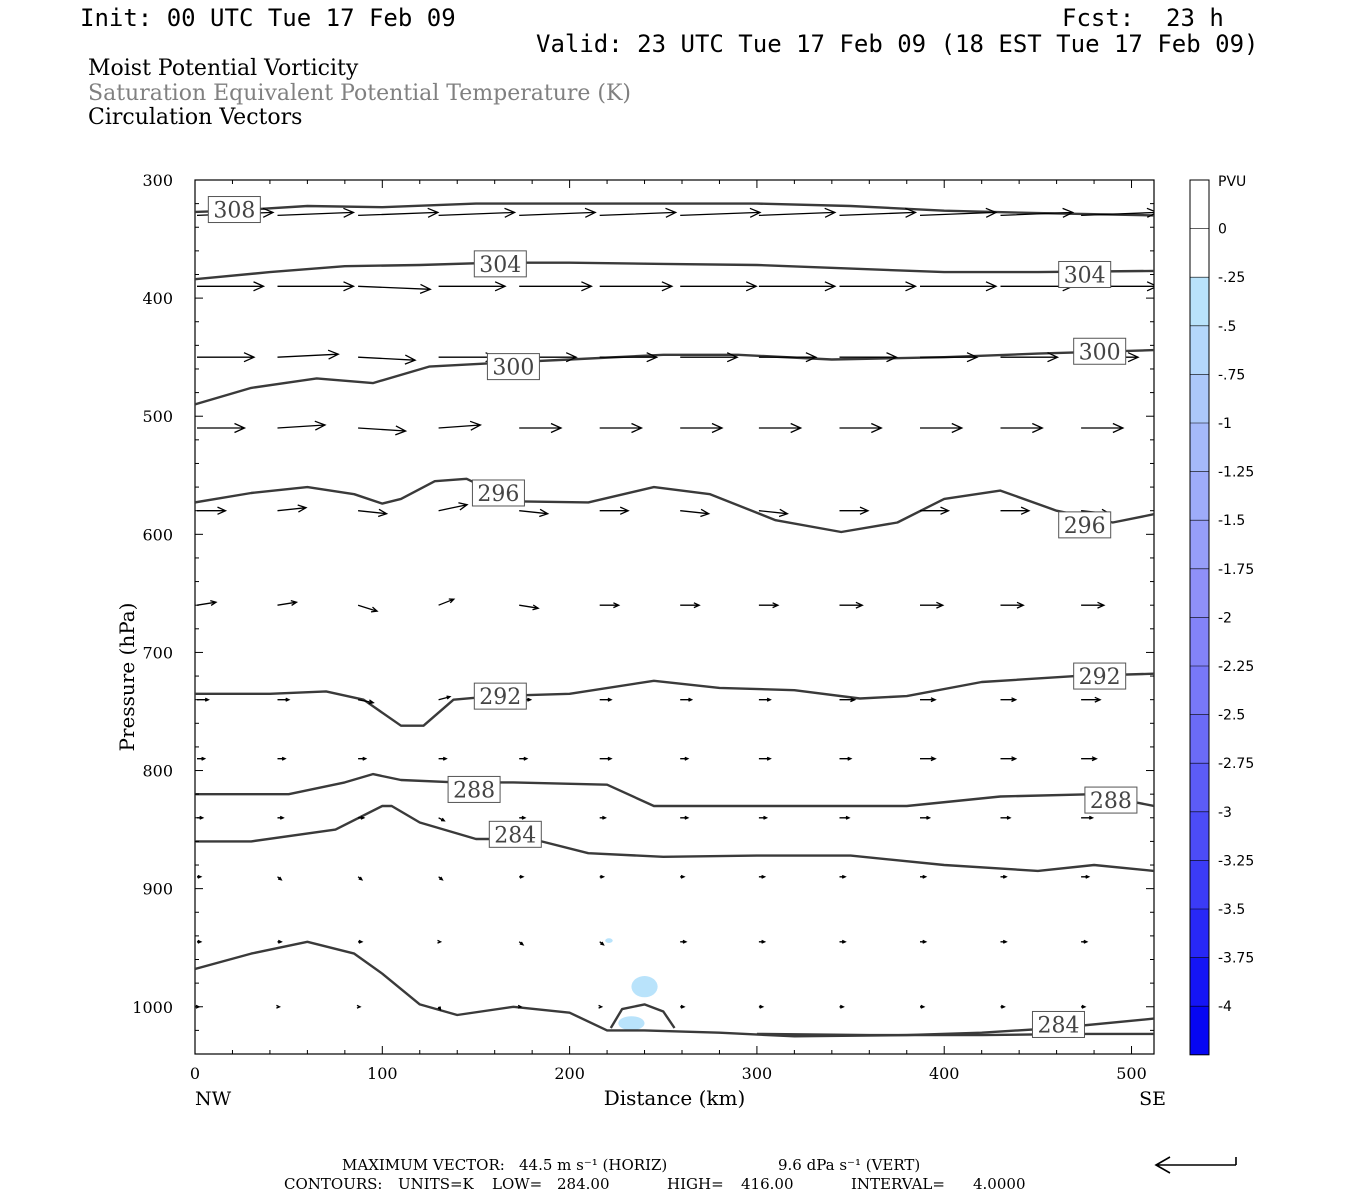 This screenshot has height=1200, width=1350. I want to click on colorbar-label: -2, so click(1225, 618).